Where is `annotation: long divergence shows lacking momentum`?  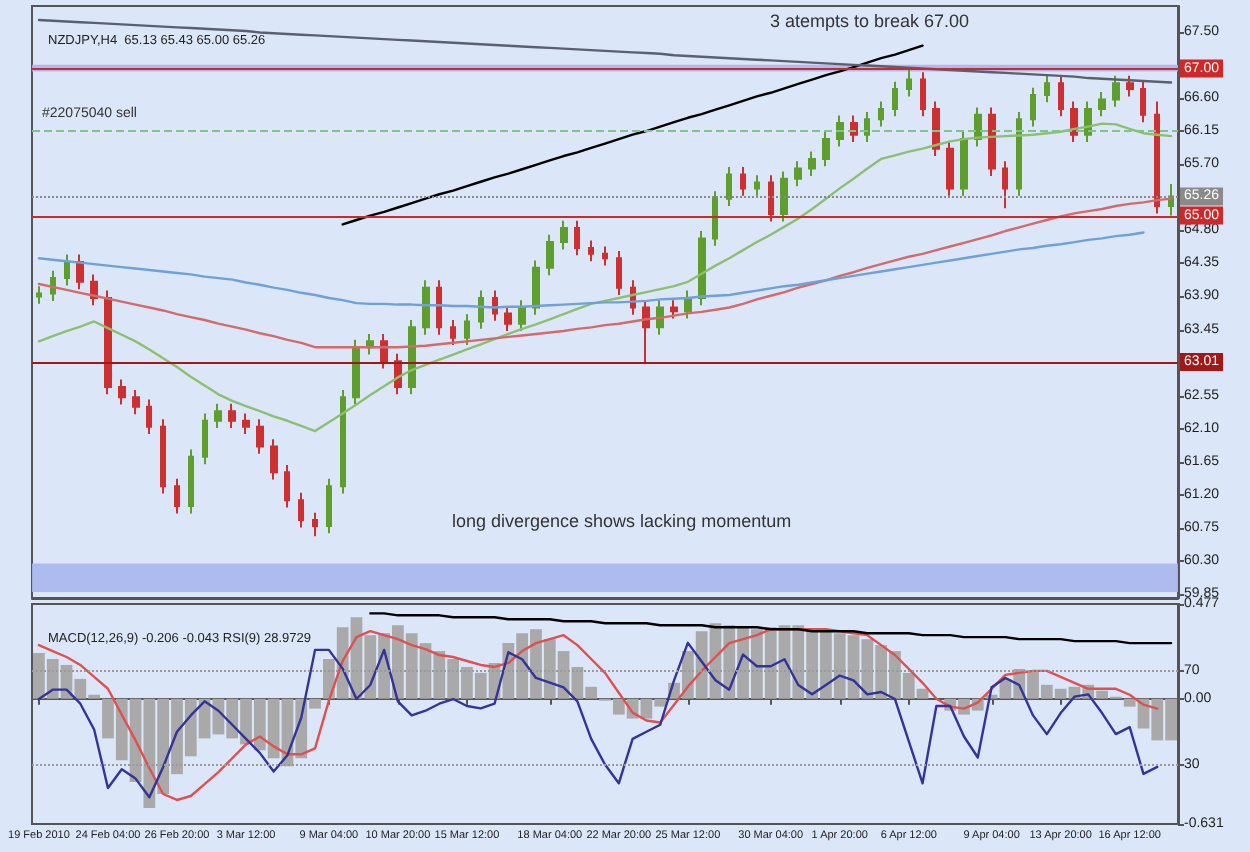 annotation: long divergence shows lacking momentum is located at coordinates (622, 521).